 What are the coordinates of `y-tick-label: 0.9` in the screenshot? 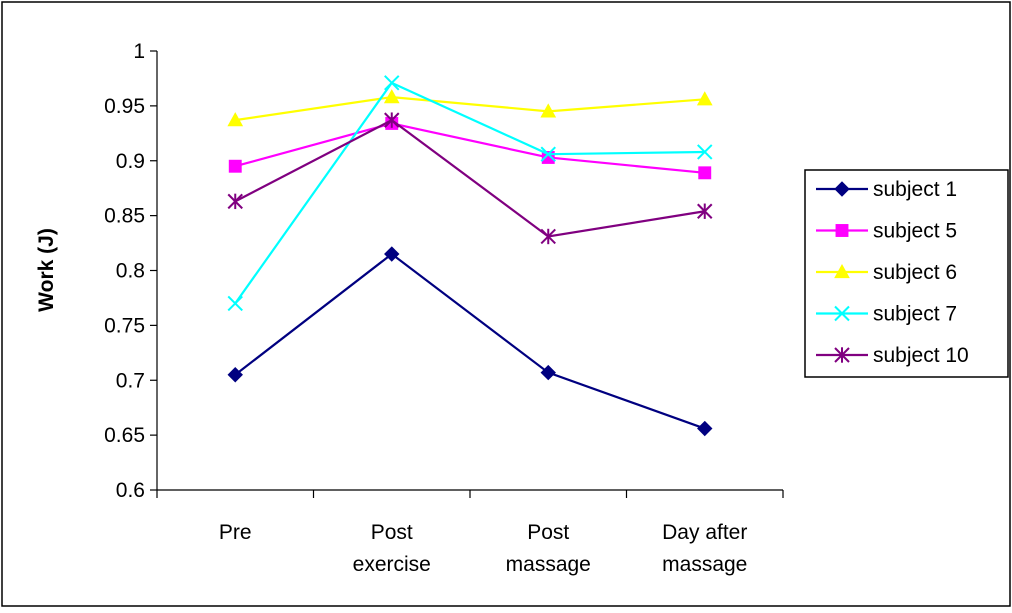 It's located at (130, 161).